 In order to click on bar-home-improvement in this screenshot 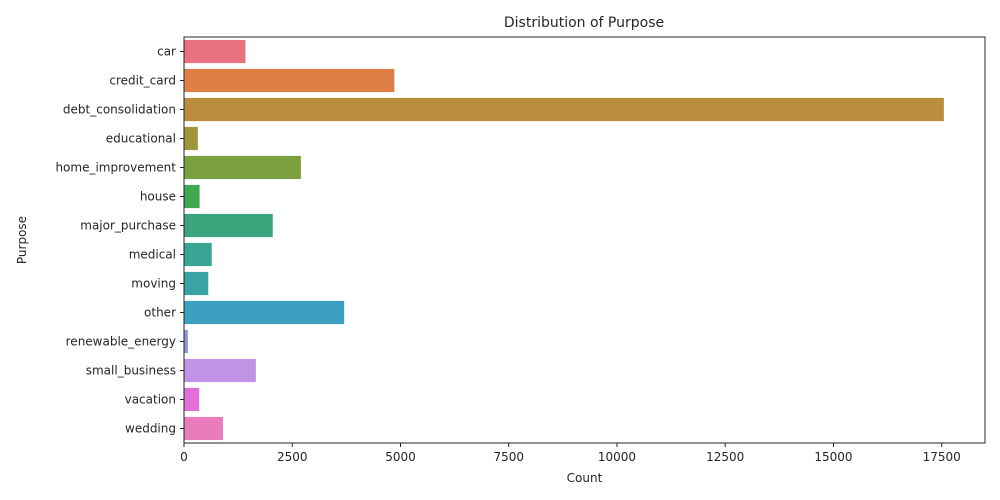, I will do `click(242, 167)`.